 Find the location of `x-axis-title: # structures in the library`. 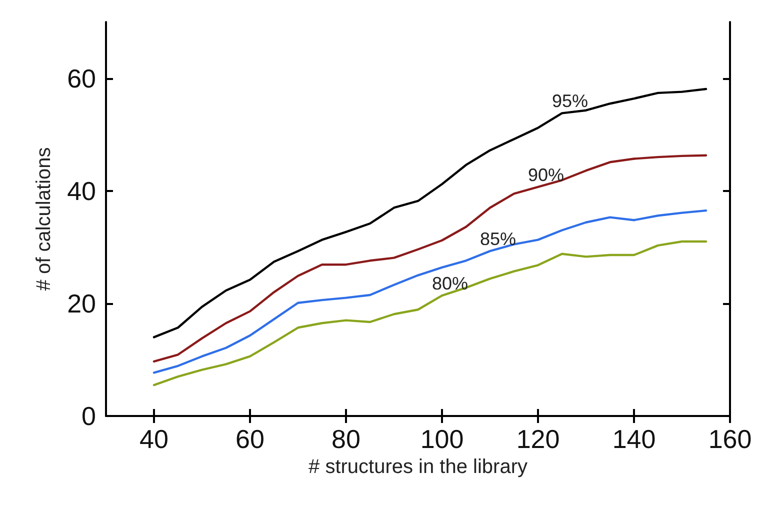

x-axis-title: # structures in the library is located at coordinates (418, 467).